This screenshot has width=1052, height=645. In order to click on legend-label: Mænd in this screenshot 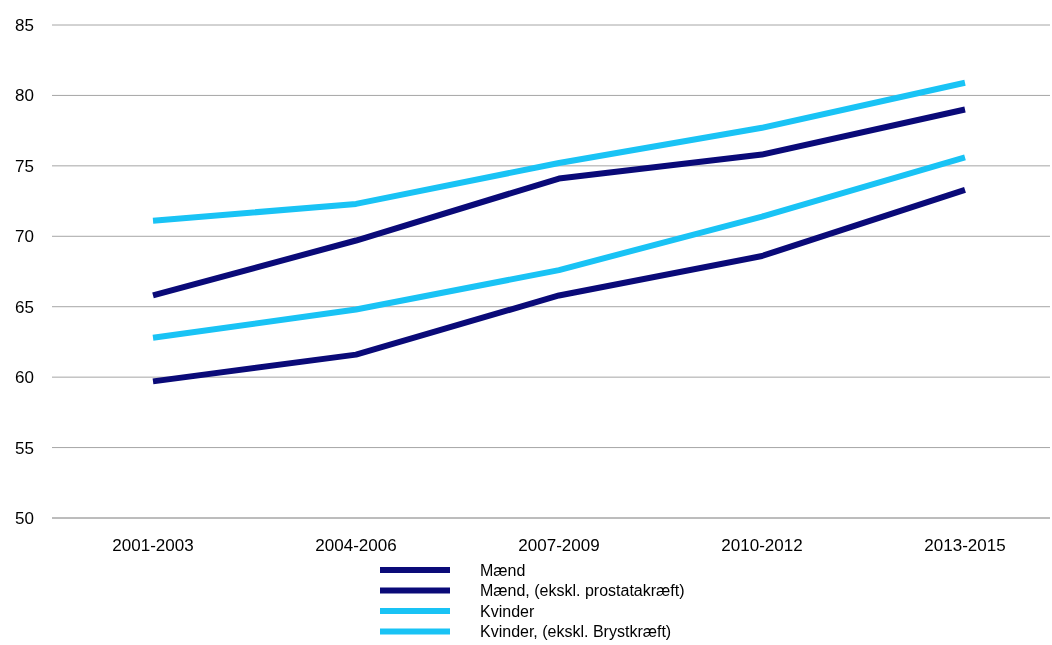, I will do `click(503, 570)`.